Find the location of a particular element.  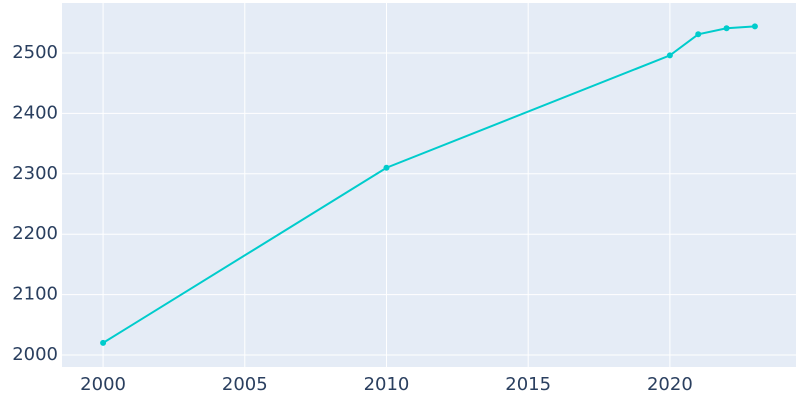

x-tick-label: 2020 is located at coordinates (670, 384).